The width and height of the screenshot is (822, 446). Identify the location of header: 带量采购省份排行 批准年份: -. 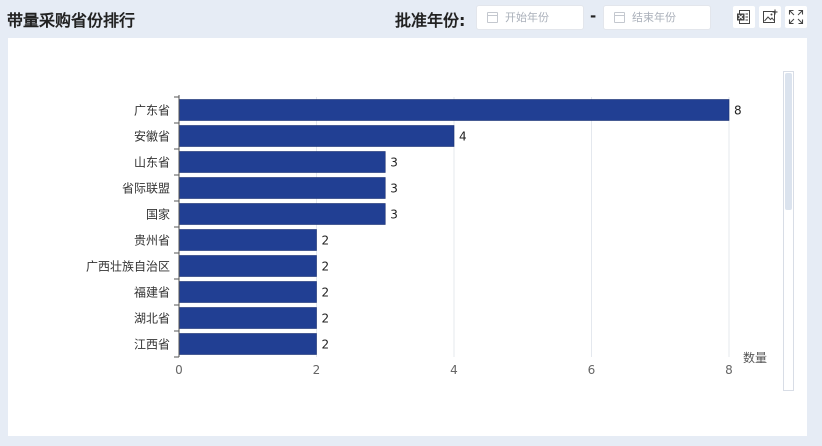
(411, 18).